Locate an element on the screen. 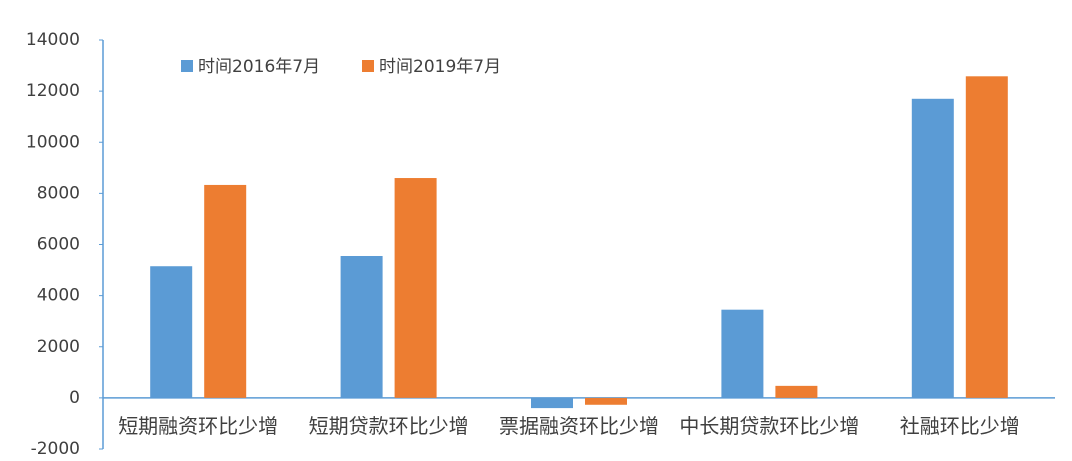 The height and width of the screenshot is (461, 1072). y-tick-label: 0 is located at coordinates (74, 398).